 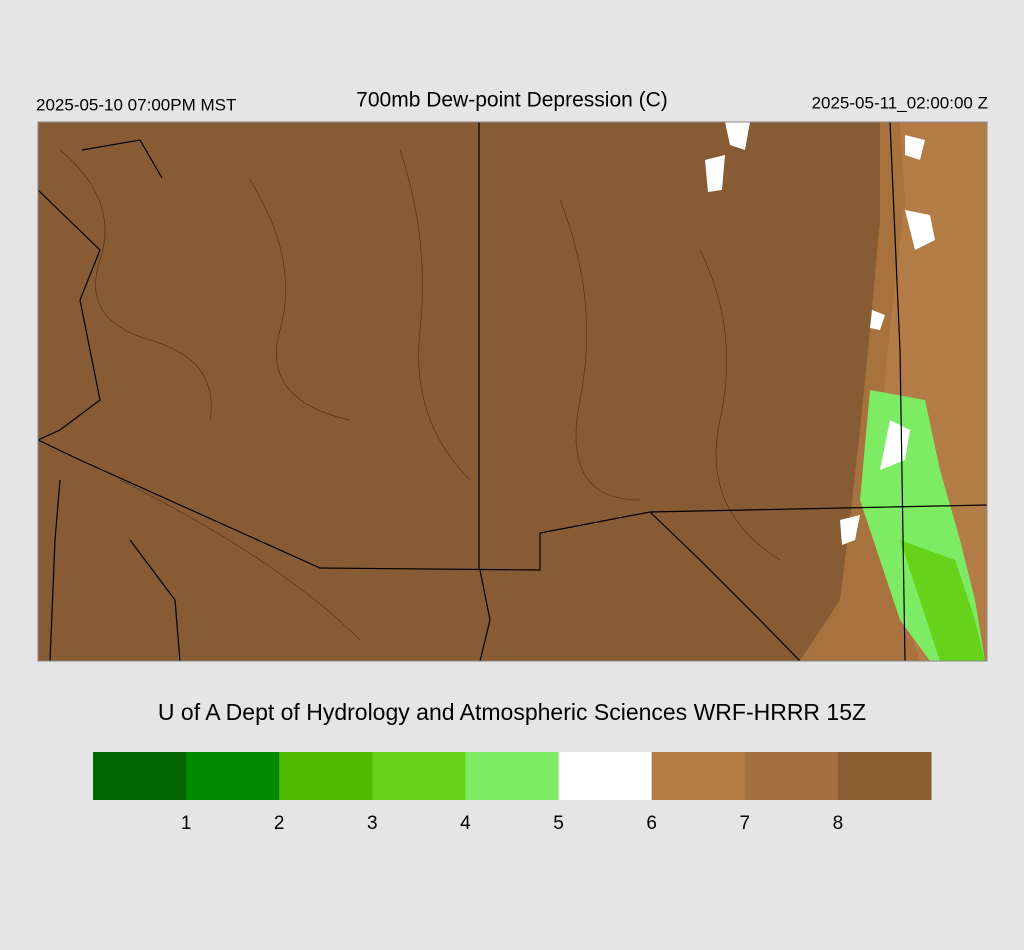 What do you see at coordinates (372, 823) in the screenshot?
I see `colorbar-label: 3` at bounding box center [372, 823].